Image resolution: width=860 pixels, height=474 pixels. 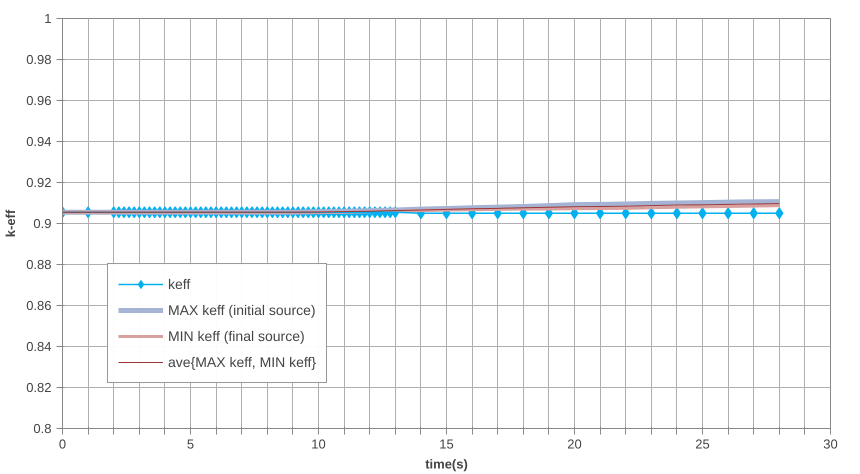 I want to click on y-tick-label: 0.86, so click(x=39, y=305).